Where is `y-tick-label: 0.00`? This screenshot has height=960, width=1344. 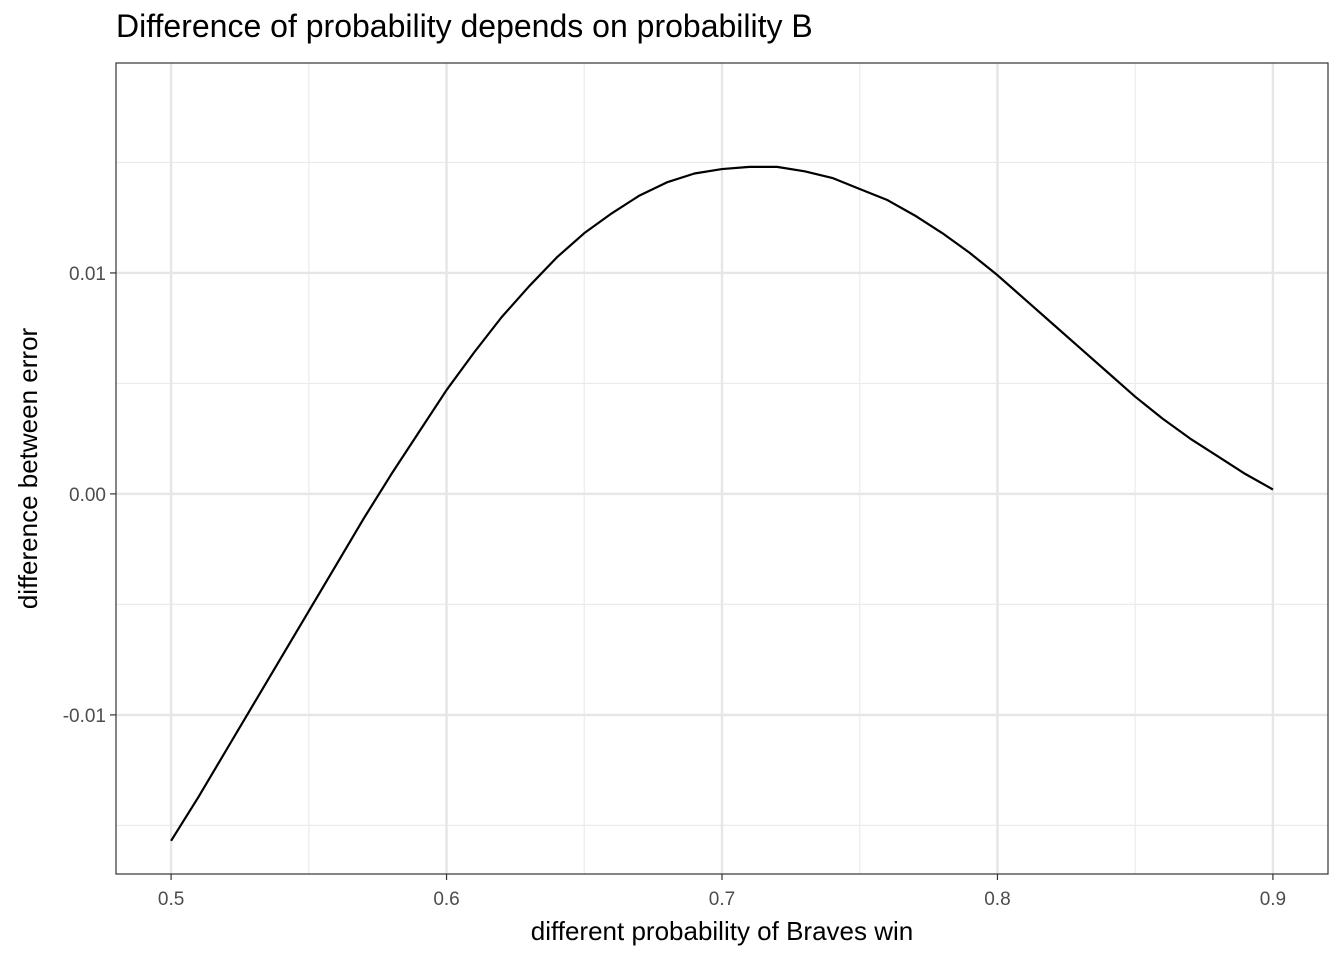
y-tick-label: 0.00 is located at coordinates (87, 495).